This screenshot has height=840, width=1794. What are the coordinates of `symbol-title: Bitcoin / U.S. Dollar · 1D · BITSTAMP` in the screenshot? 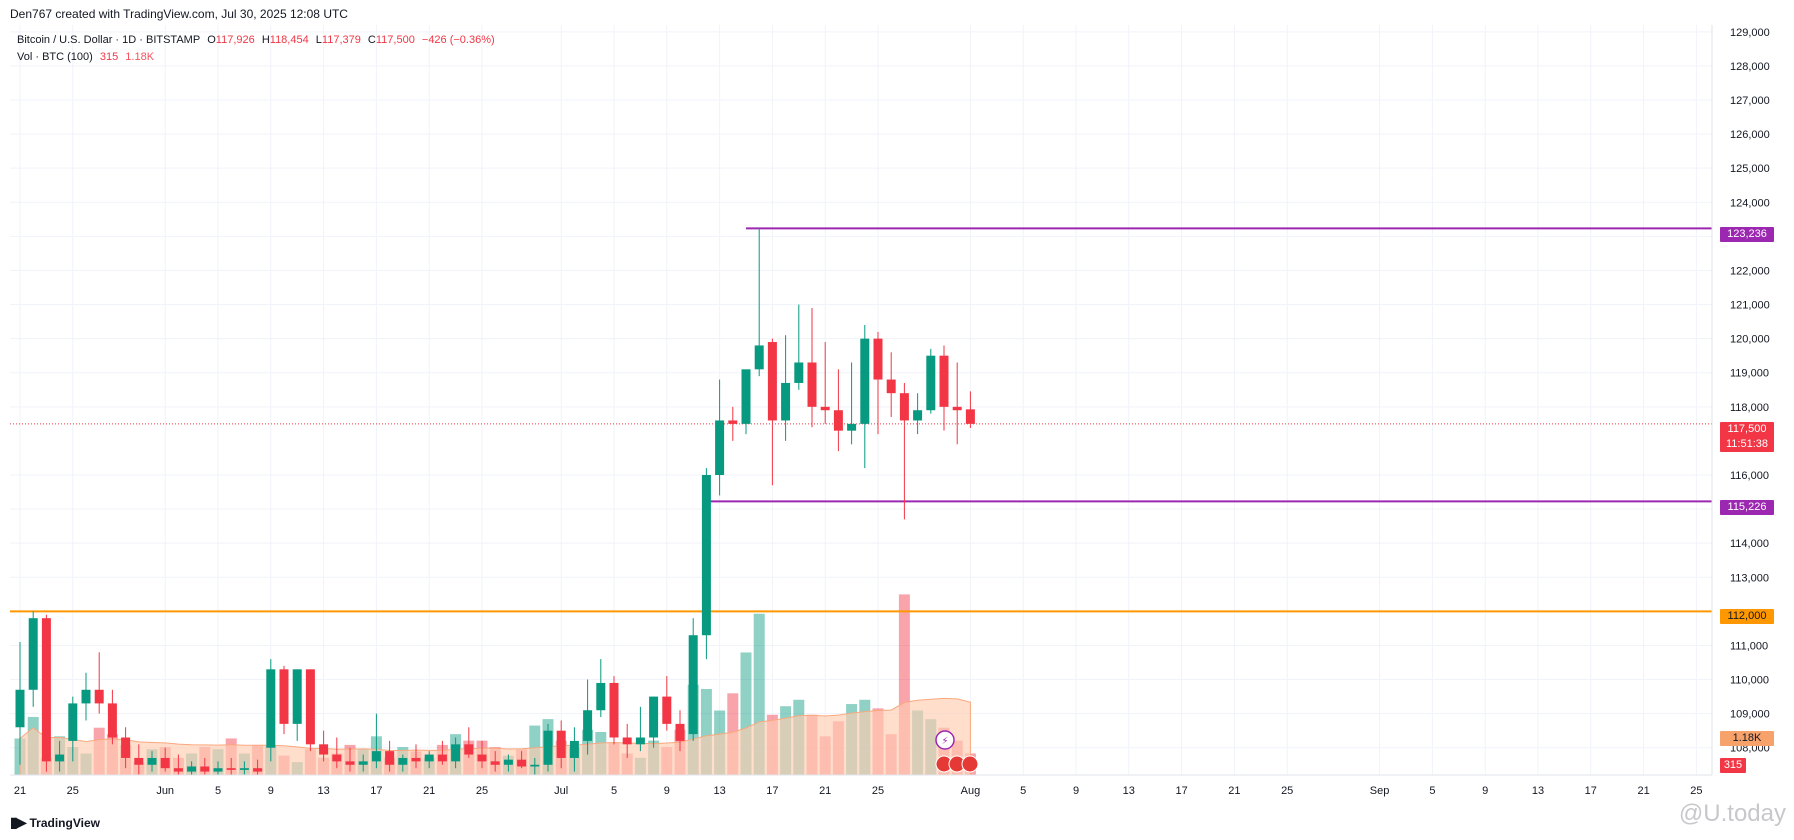 It's located at (109, 40).